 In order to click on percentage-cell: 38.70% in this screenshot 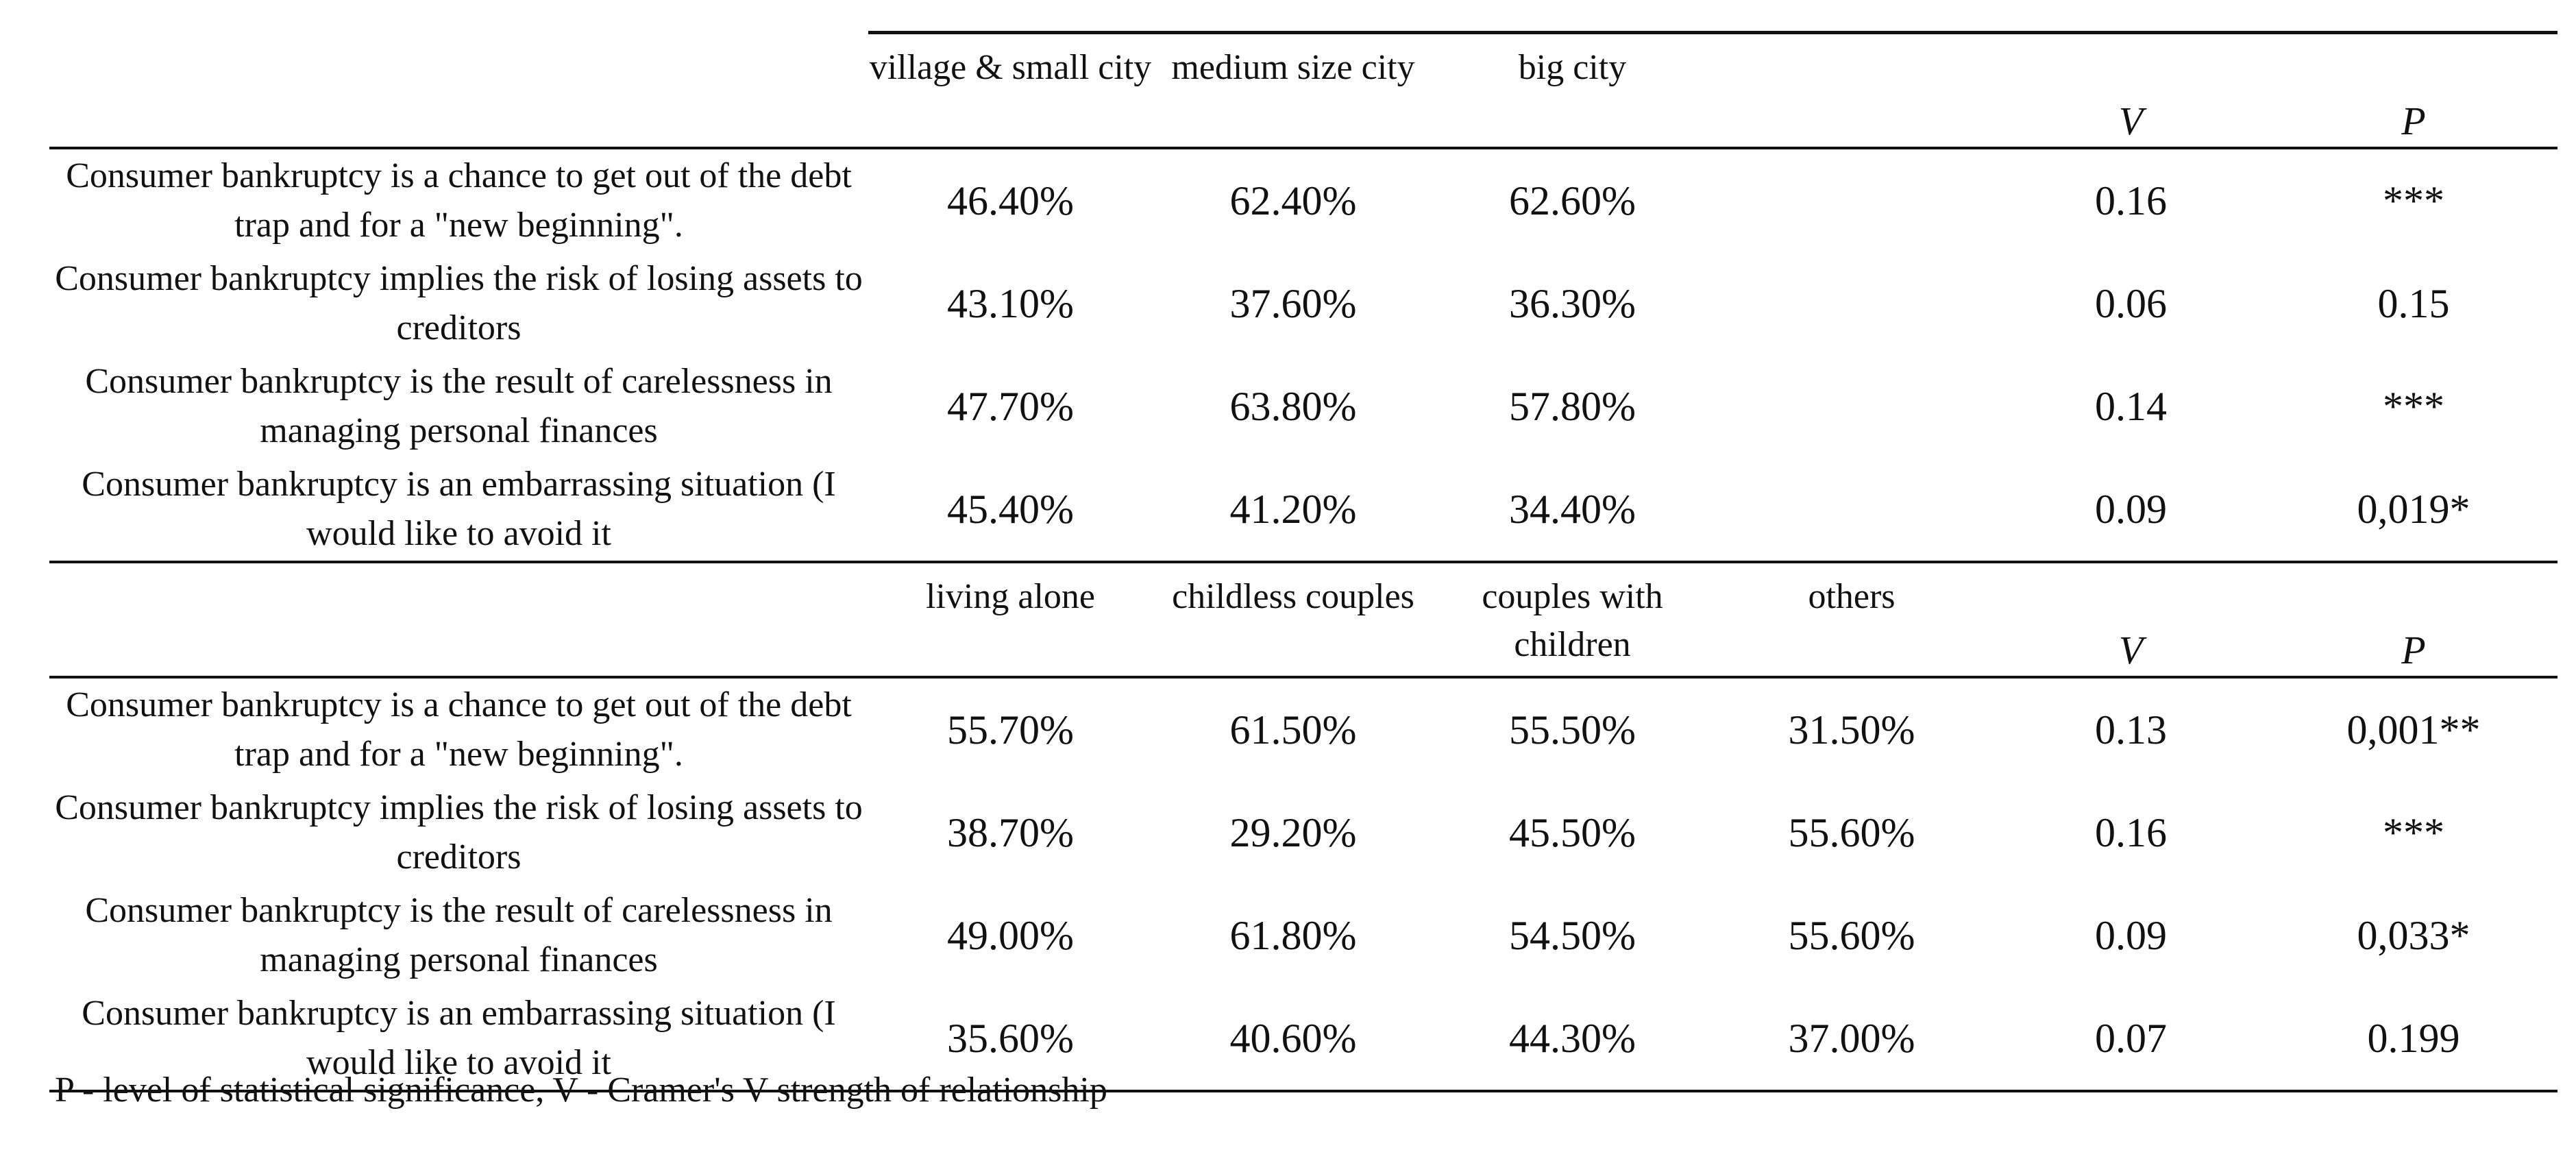, I will do `click(1011, 832)`.